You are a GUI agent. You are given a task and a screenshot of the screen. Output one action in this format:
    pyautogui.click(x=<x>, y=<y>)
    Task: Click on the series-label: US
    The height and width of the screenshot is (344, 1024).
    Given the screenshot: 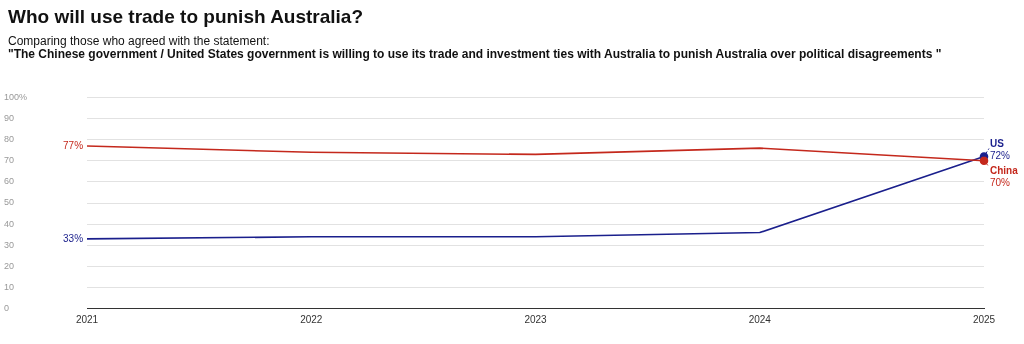 What is the action you would take?
    pyautogui.click(x=997, y=144)
    